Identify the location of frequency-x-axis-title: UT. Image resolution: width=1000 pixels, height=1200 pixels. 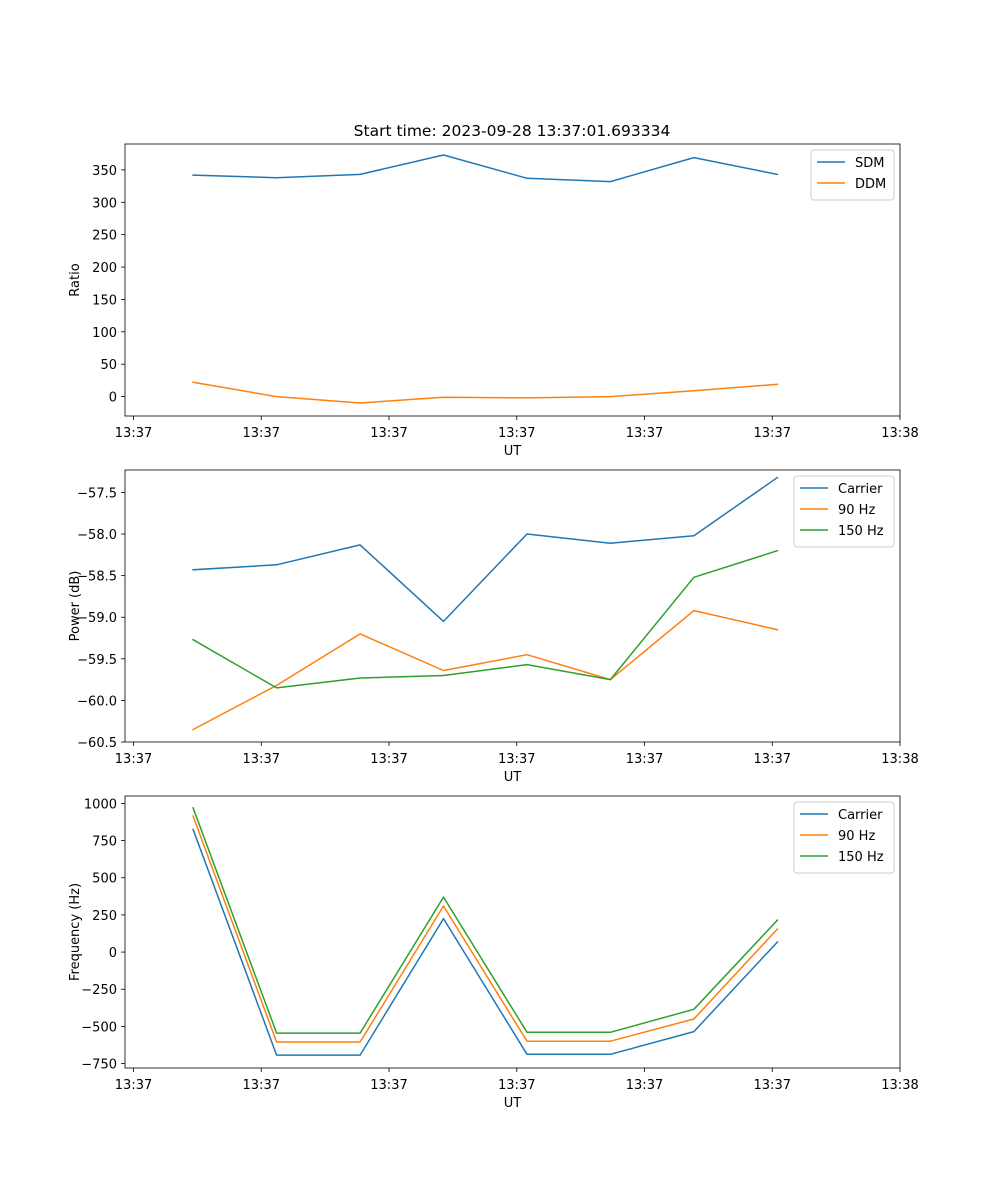
(513, 1103).